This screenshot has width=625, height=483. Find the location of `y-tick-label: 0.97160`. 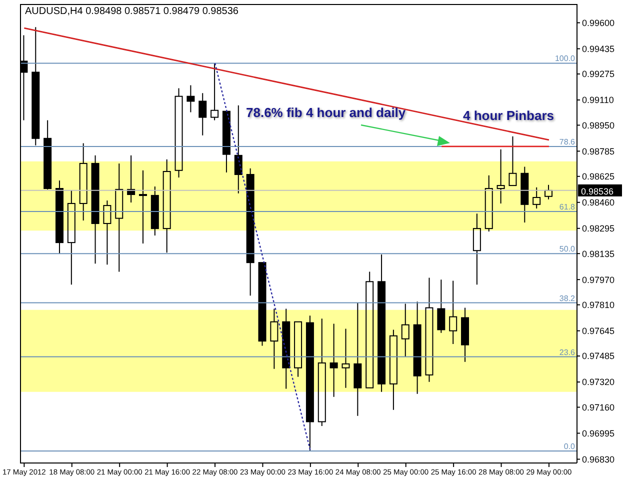

y-tick-label: 0.97160 is located at coordinates (598, 407).